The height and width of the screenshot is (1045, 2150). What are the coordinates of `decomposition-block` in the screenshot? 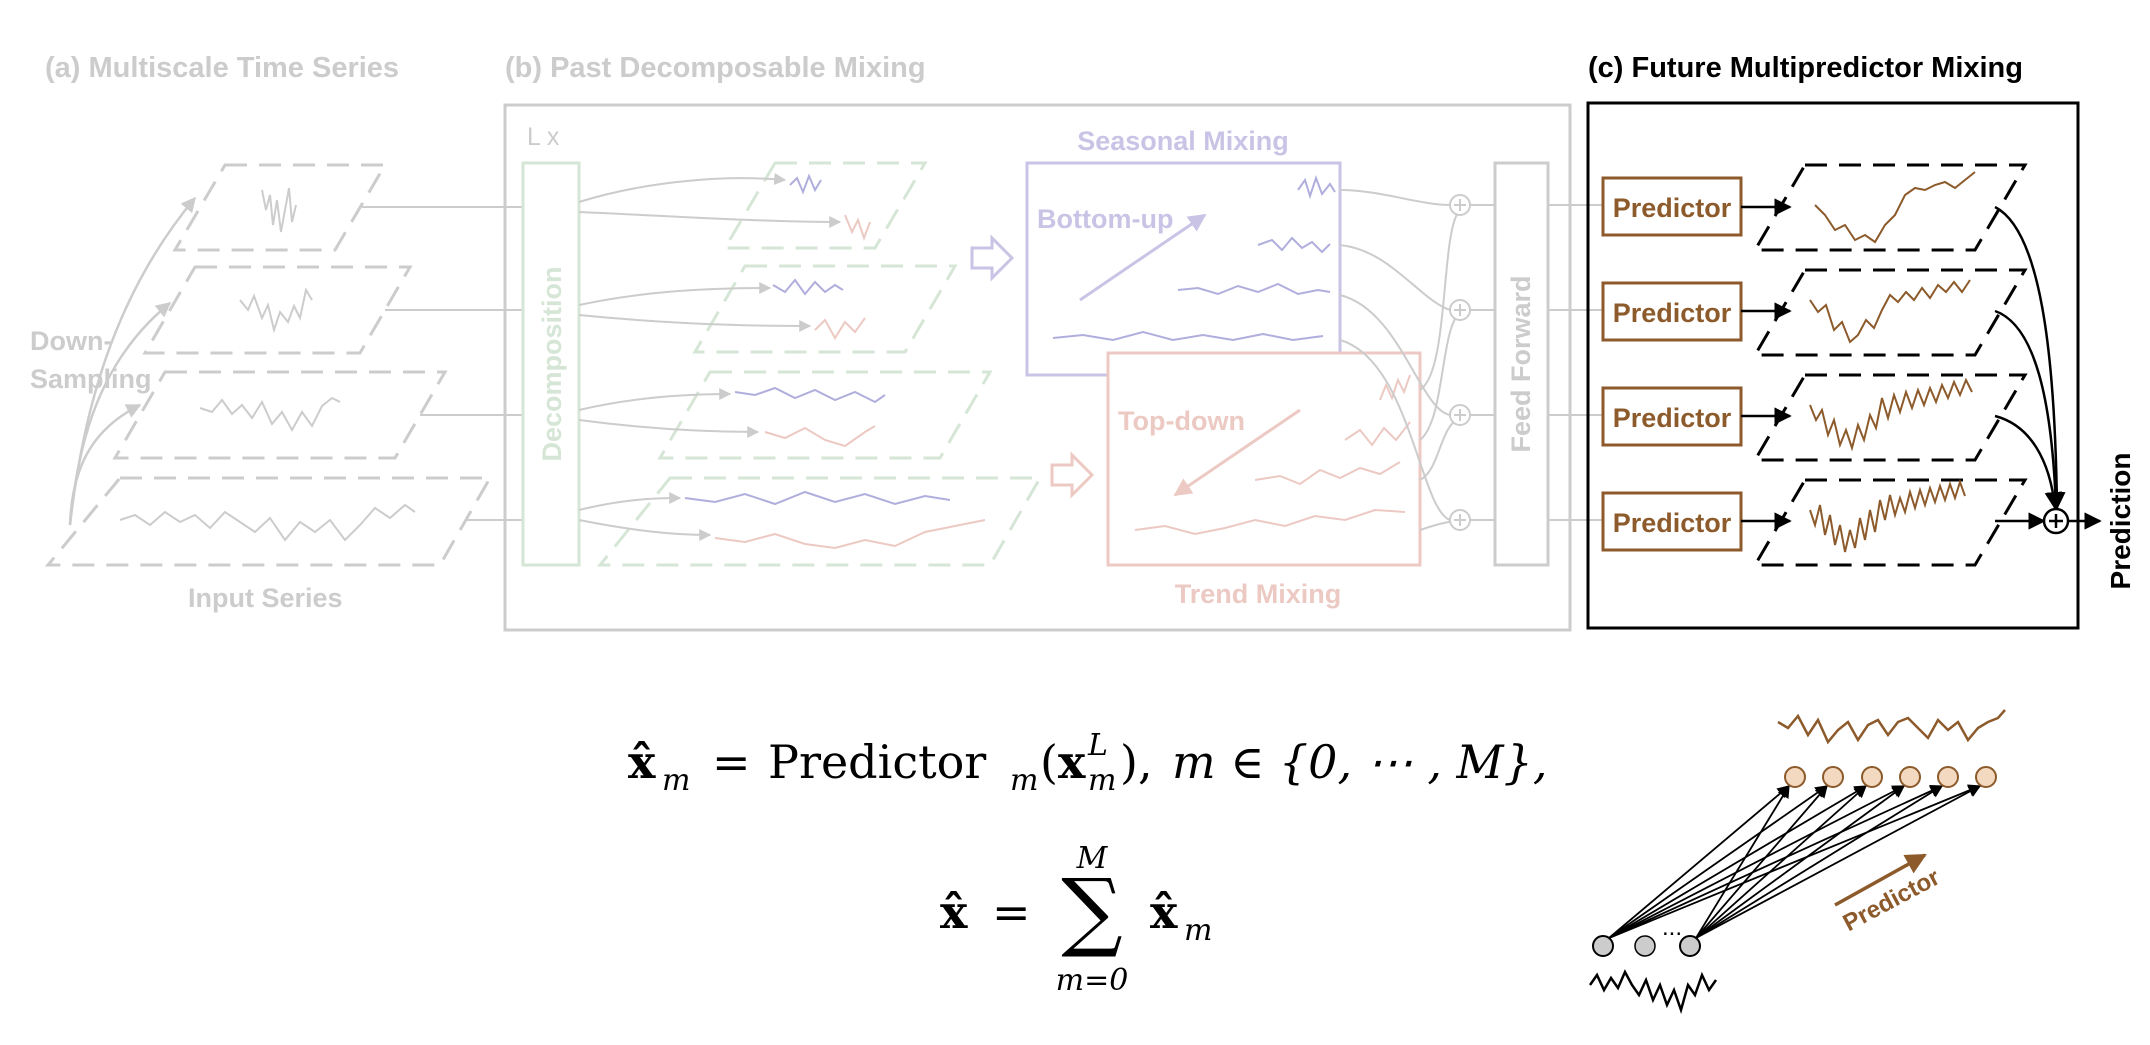 It's located at (551, 364).